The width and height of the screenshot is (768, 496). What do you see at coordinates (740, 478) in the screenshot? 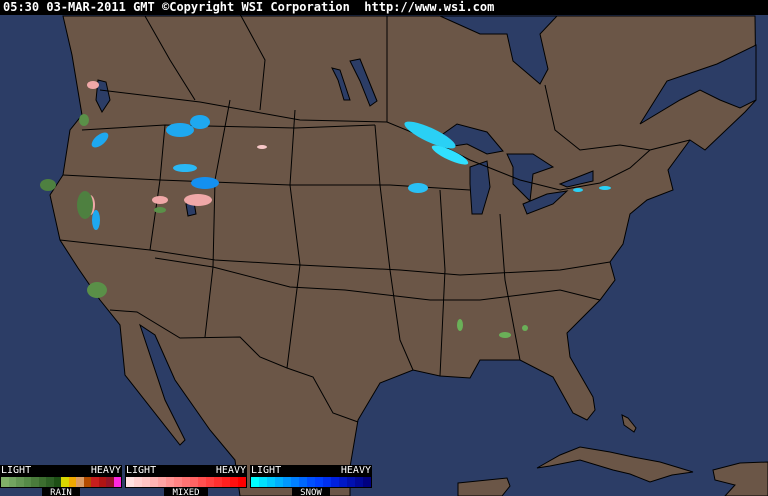
I see `hispaniola-land` at bounding box center [740, 478].